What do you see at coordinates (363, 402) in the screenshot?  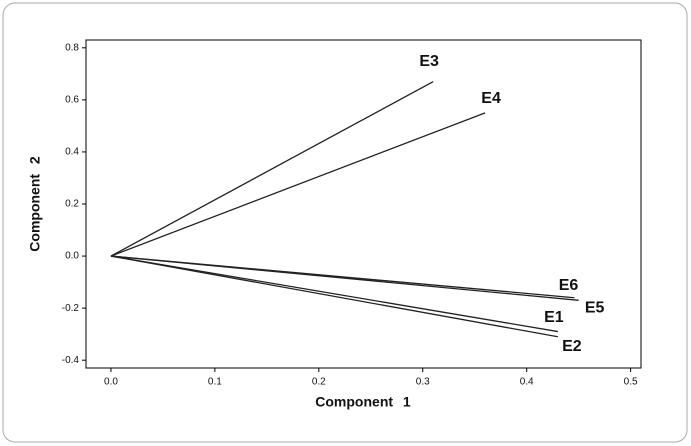 I see `x-axis-title: Component 1` at bounding box center [363, 402].